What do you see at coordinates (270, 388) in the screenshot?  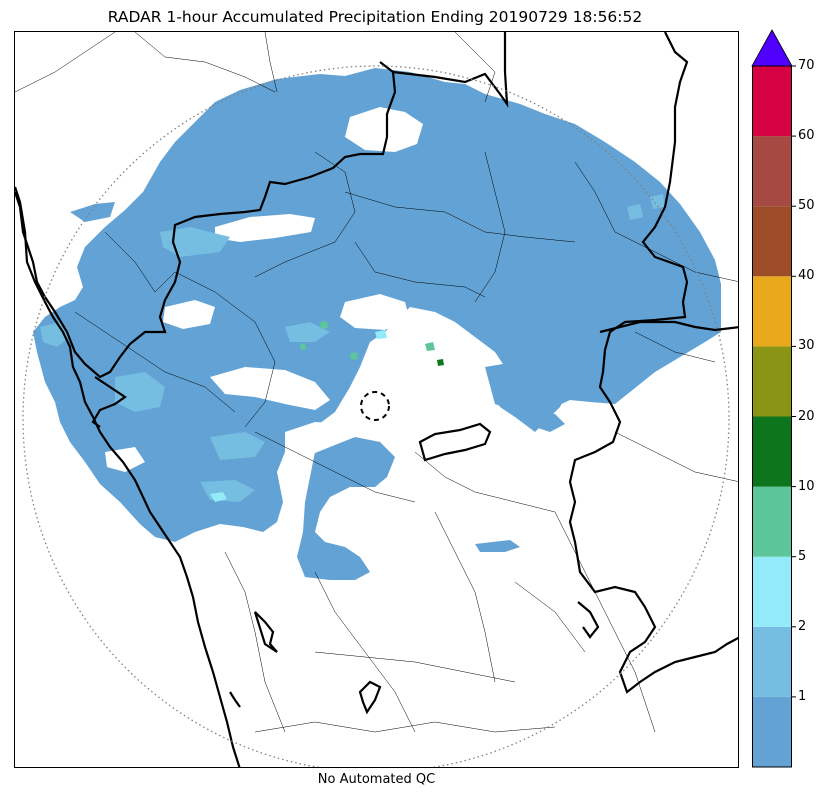 I see `clear-hole-center` at bounding box center [270, 388].